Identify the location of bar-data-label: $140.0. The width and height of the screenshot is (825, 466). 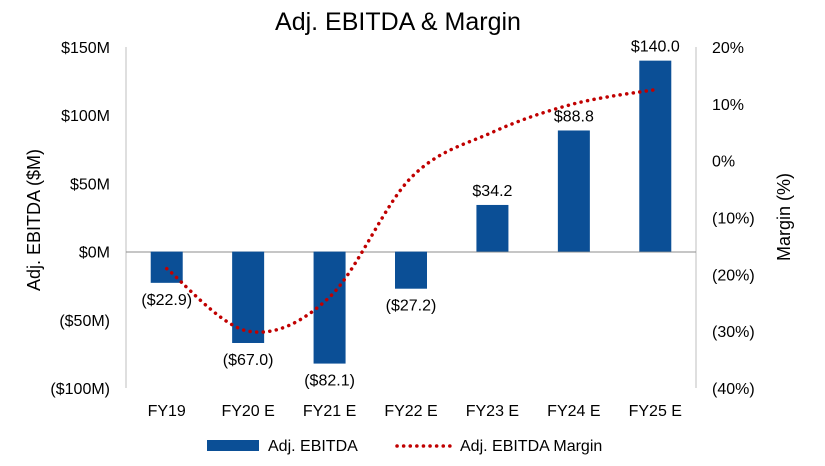
(655, 47).